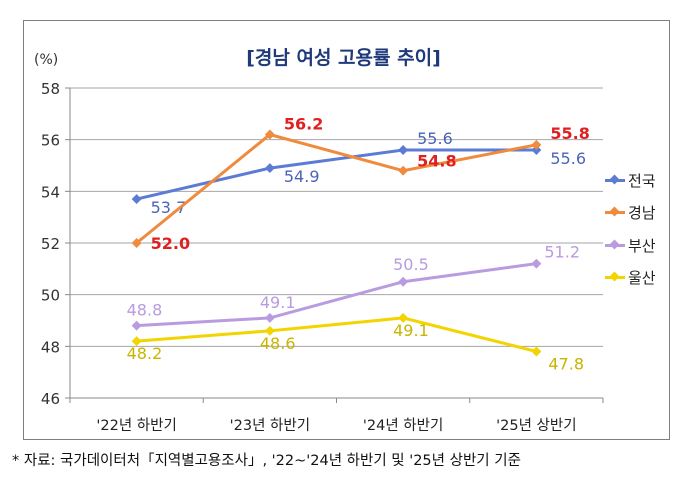  Describe the element at coordinates (50, 399) in the screenshot. I see `y-tick-label: 46` at that location.